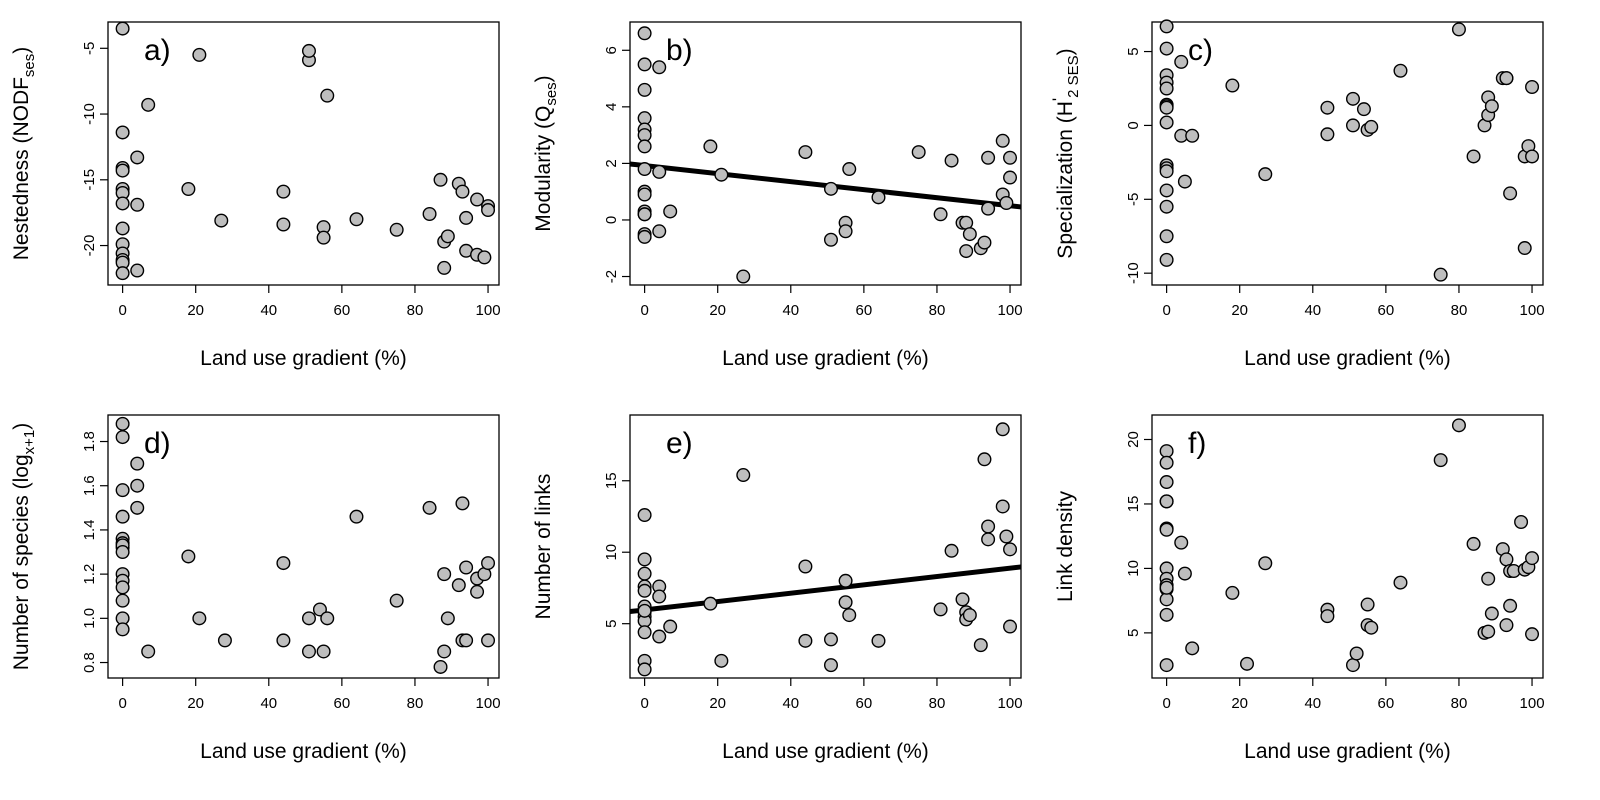 The image size is (1600, 800). I want to click on y-tick-label-f: 5, so click(1133, 633).